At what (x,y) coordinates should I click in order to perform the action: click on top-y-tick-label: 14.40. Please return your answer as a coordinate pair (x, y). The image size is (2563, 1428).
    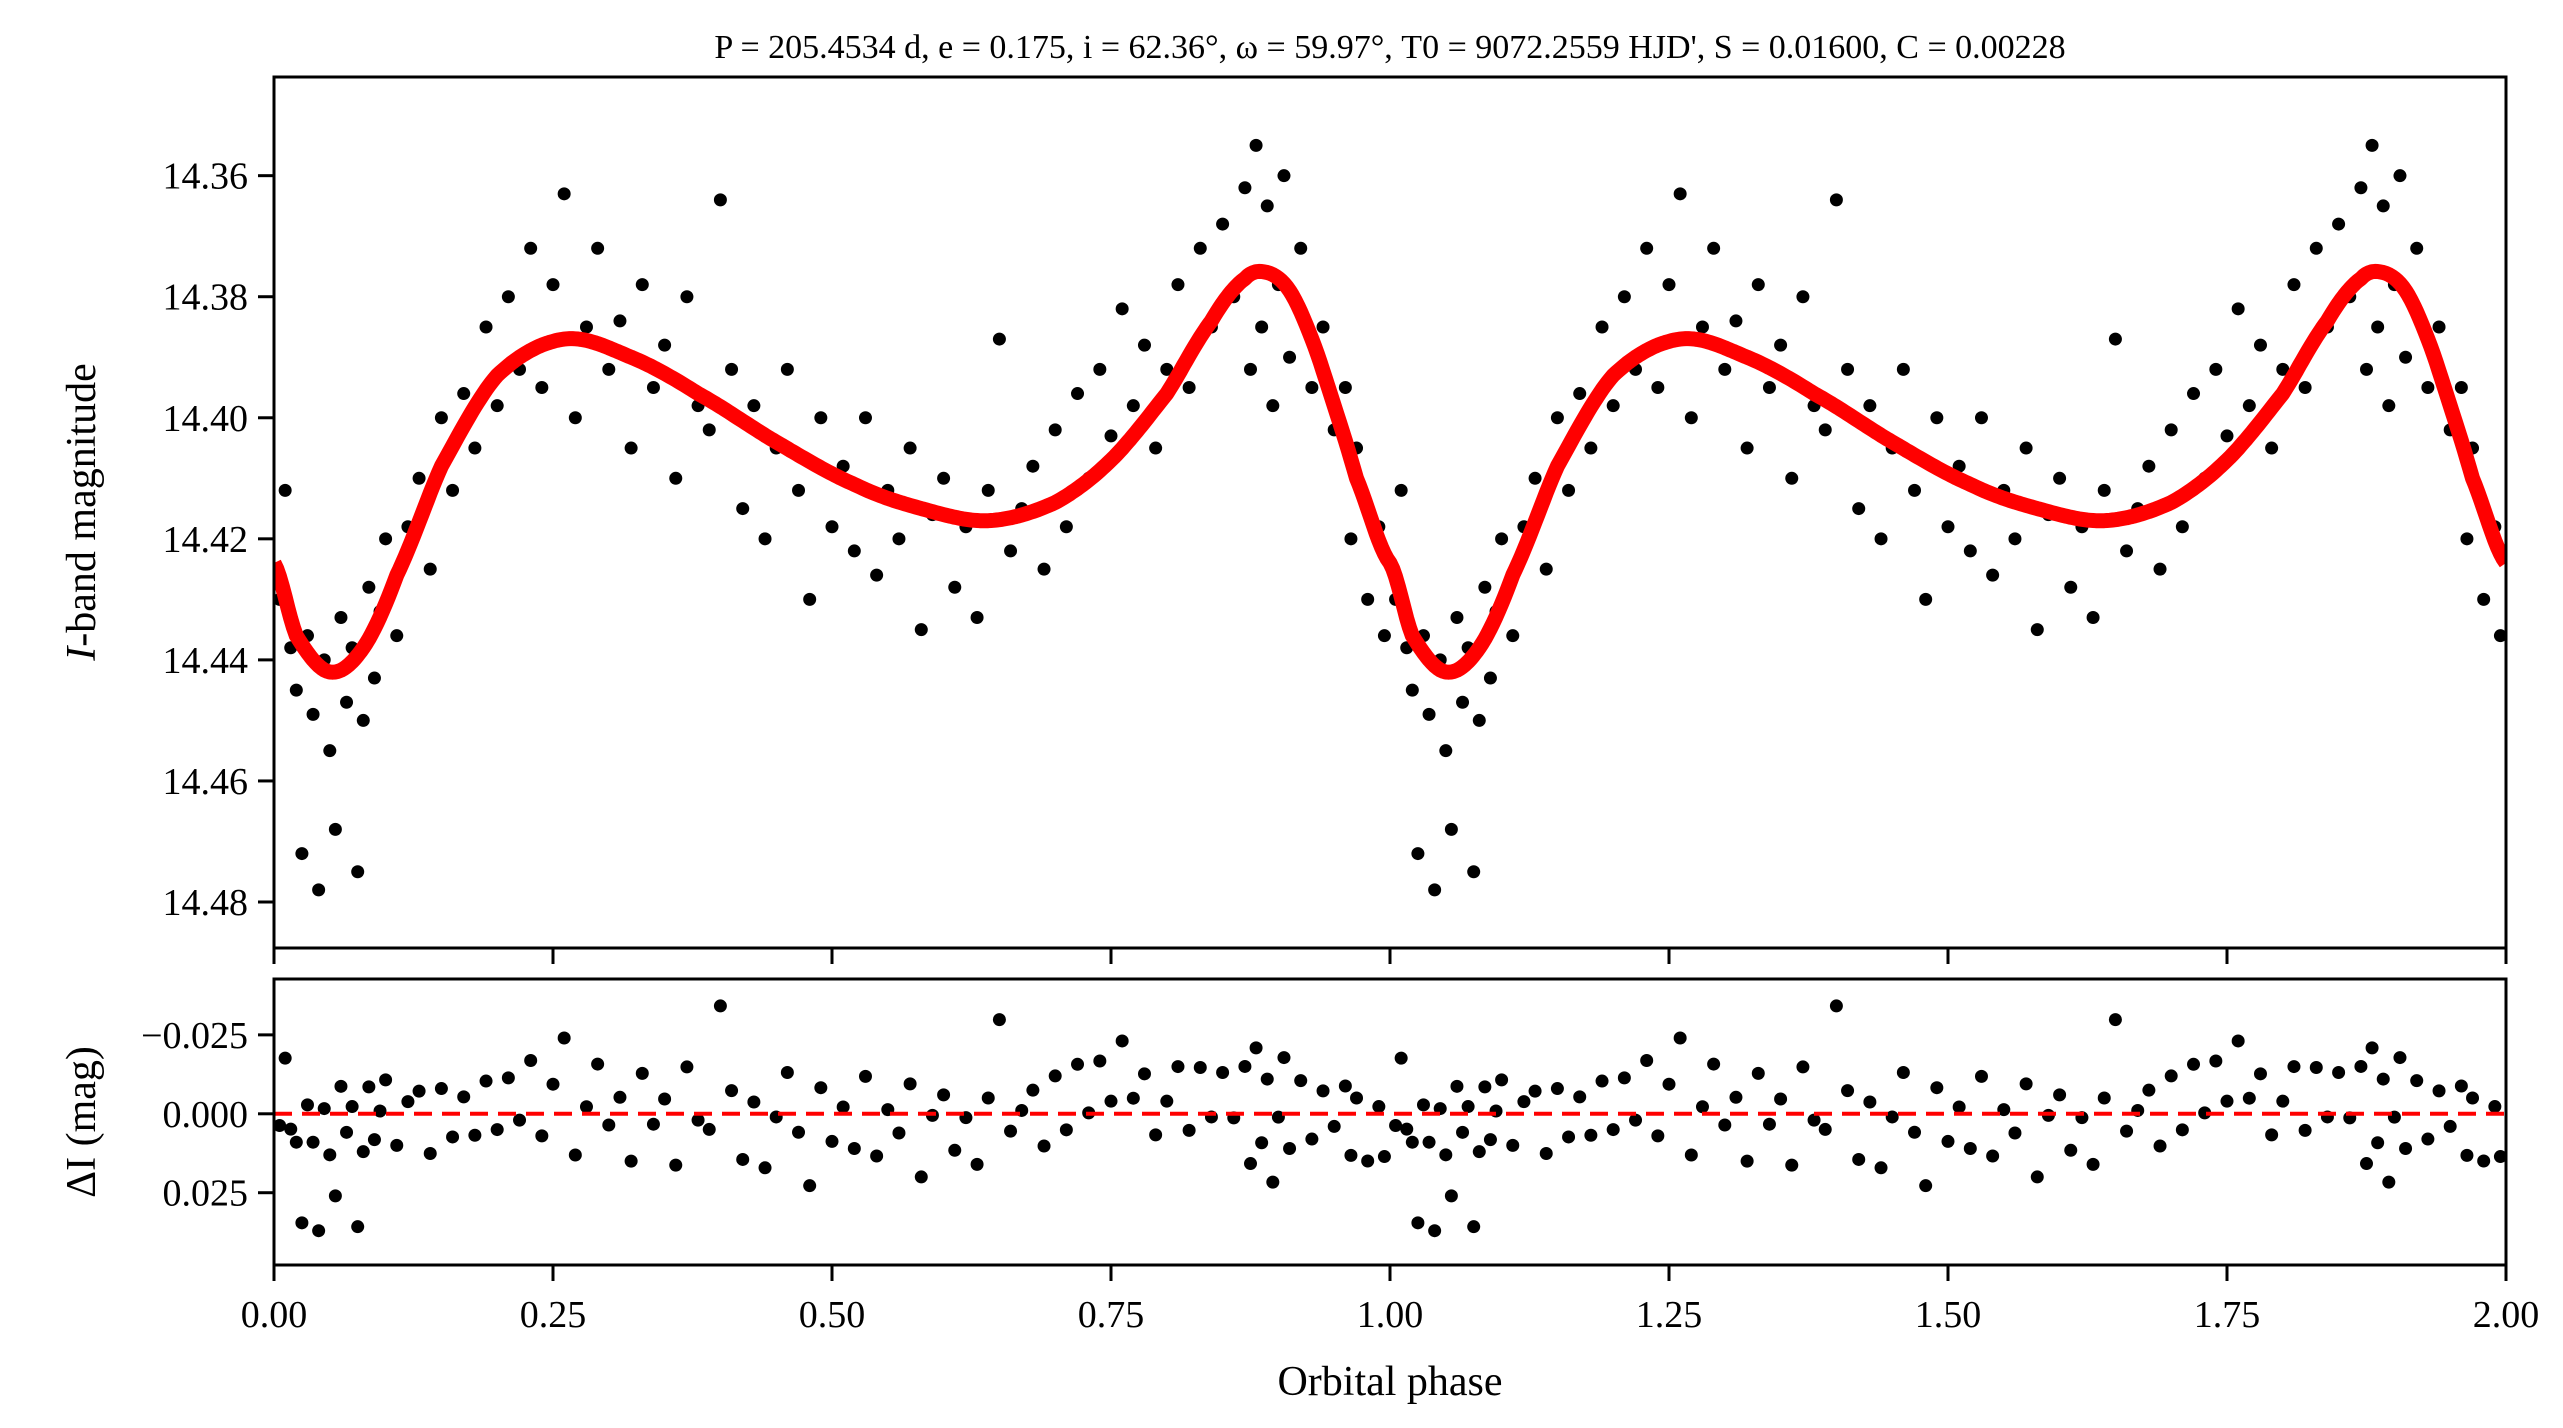
    Looking at the image, I should click on (206, 419).